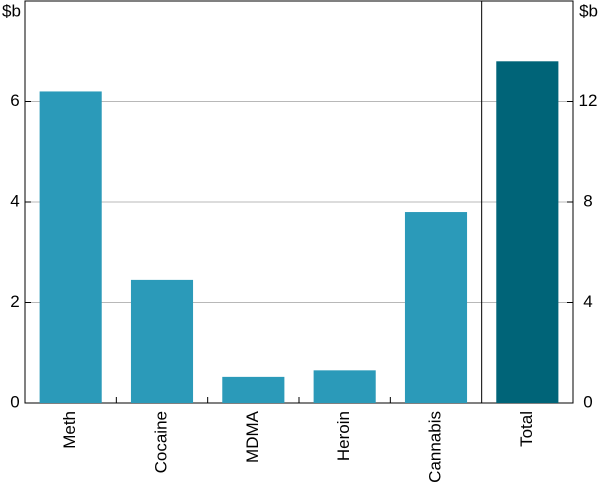  Describe the element at coordinates (526, 429) in the screenshot. I see `x-tick-label: Total` at that location.